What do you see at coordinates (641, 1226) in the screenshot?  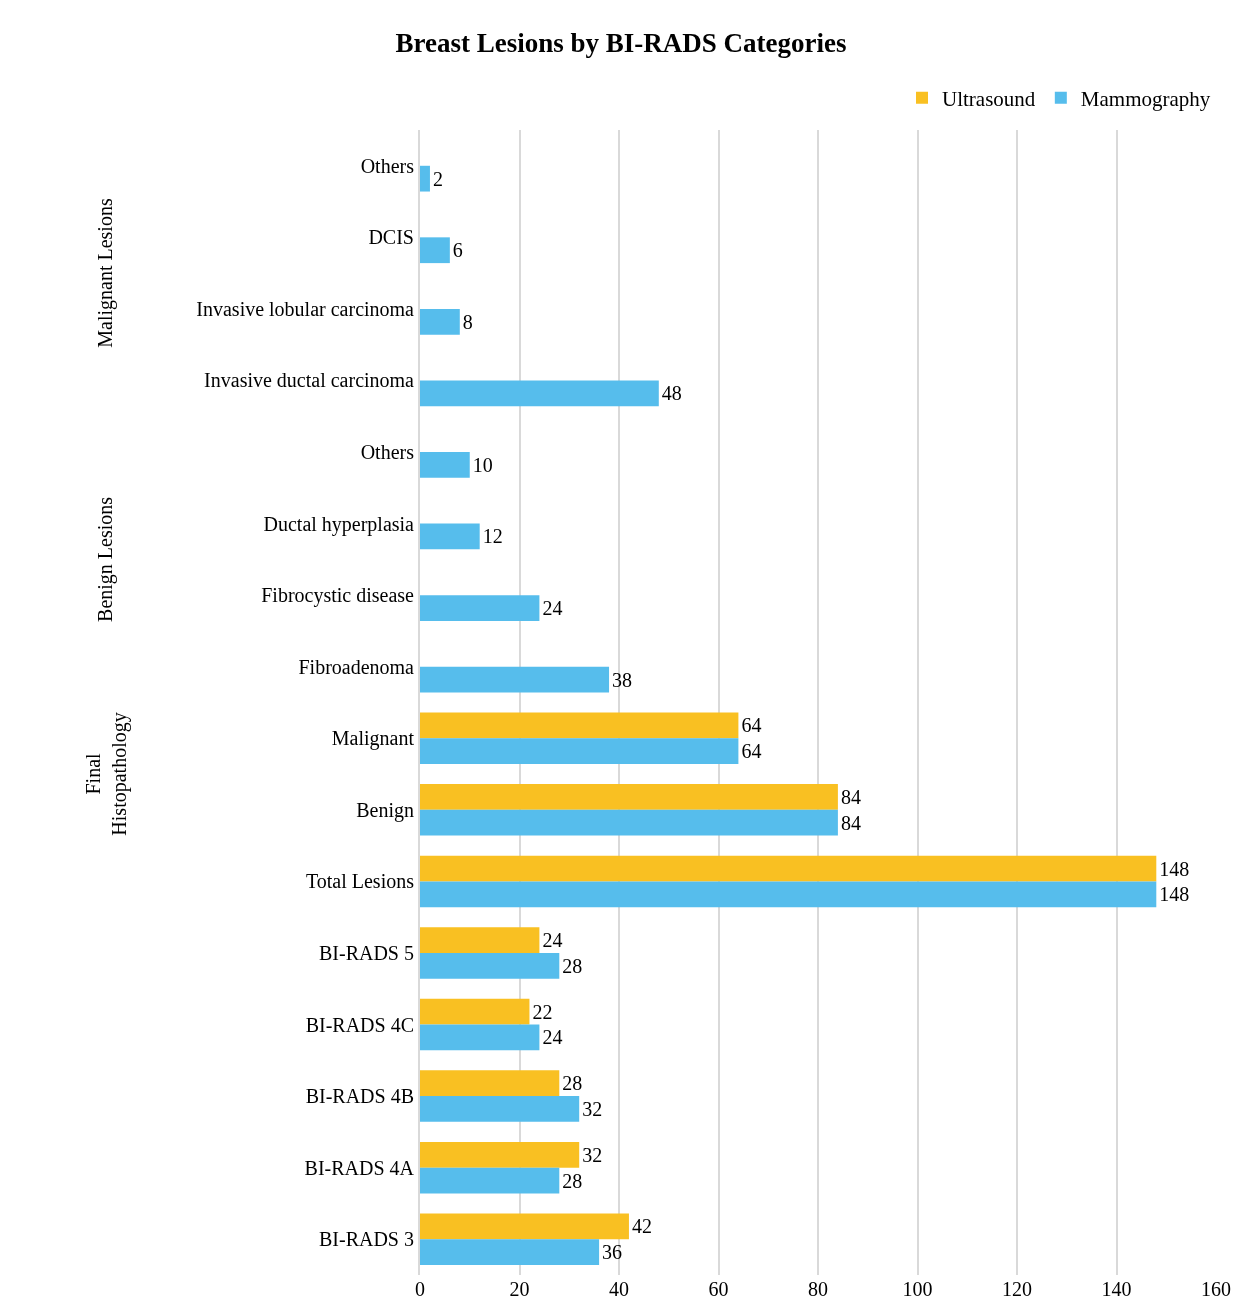 I see `data-label: 42` at bounding box center [641, 1226].